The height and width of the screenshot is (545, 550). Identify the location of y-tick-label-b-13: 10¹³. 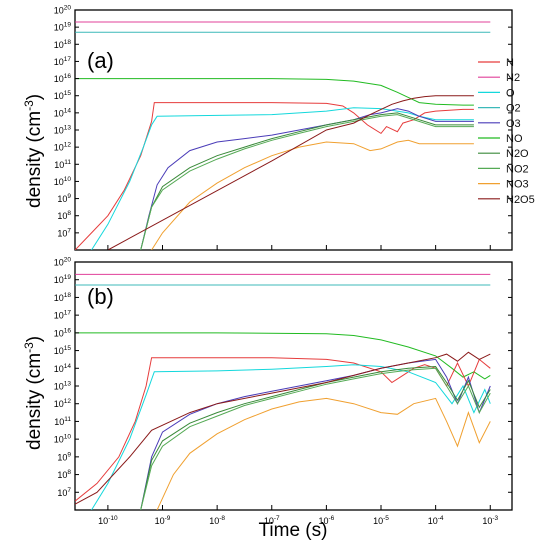
(63, 386).